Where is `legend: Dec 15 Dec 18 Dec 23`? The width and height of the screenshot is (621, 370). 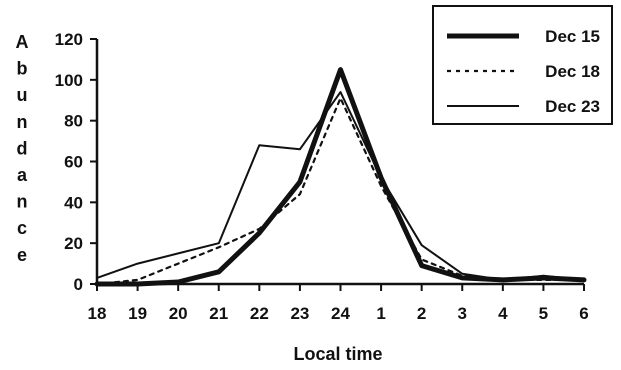 legend: Dec 15 Dec 18 Dec 23 is located at coordinates (522, 65).